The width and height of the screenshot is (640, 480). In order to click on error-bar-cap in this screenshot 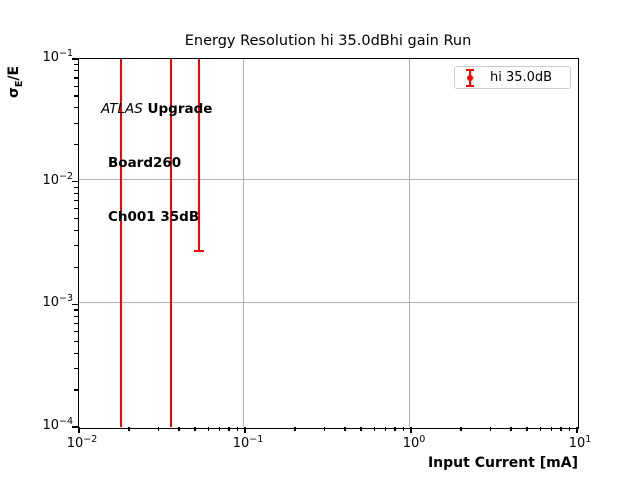, I will do `click(198, 250)`.